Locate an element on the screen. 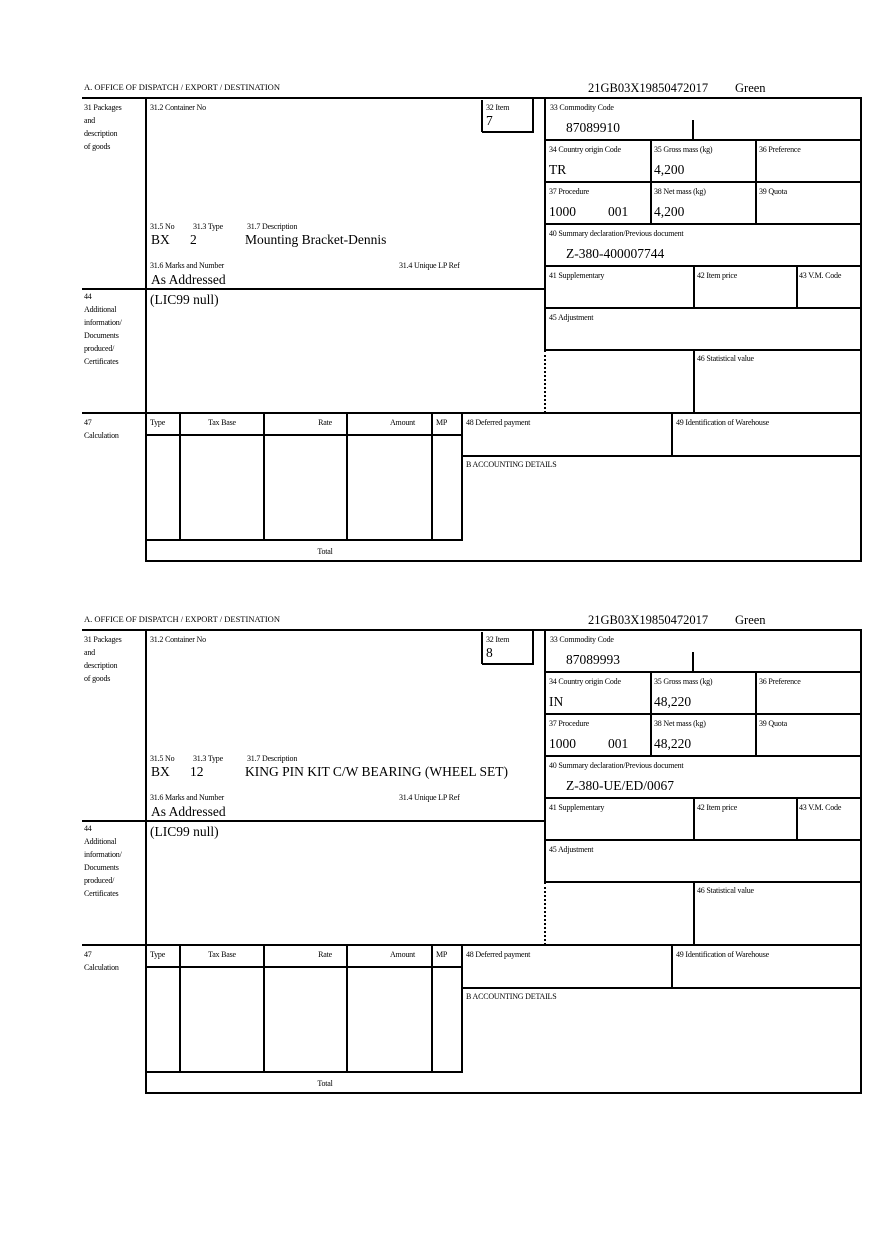 The width and height of the screenshot is (882, 1250). package-count: 2 is located at coordinates (193, 239).